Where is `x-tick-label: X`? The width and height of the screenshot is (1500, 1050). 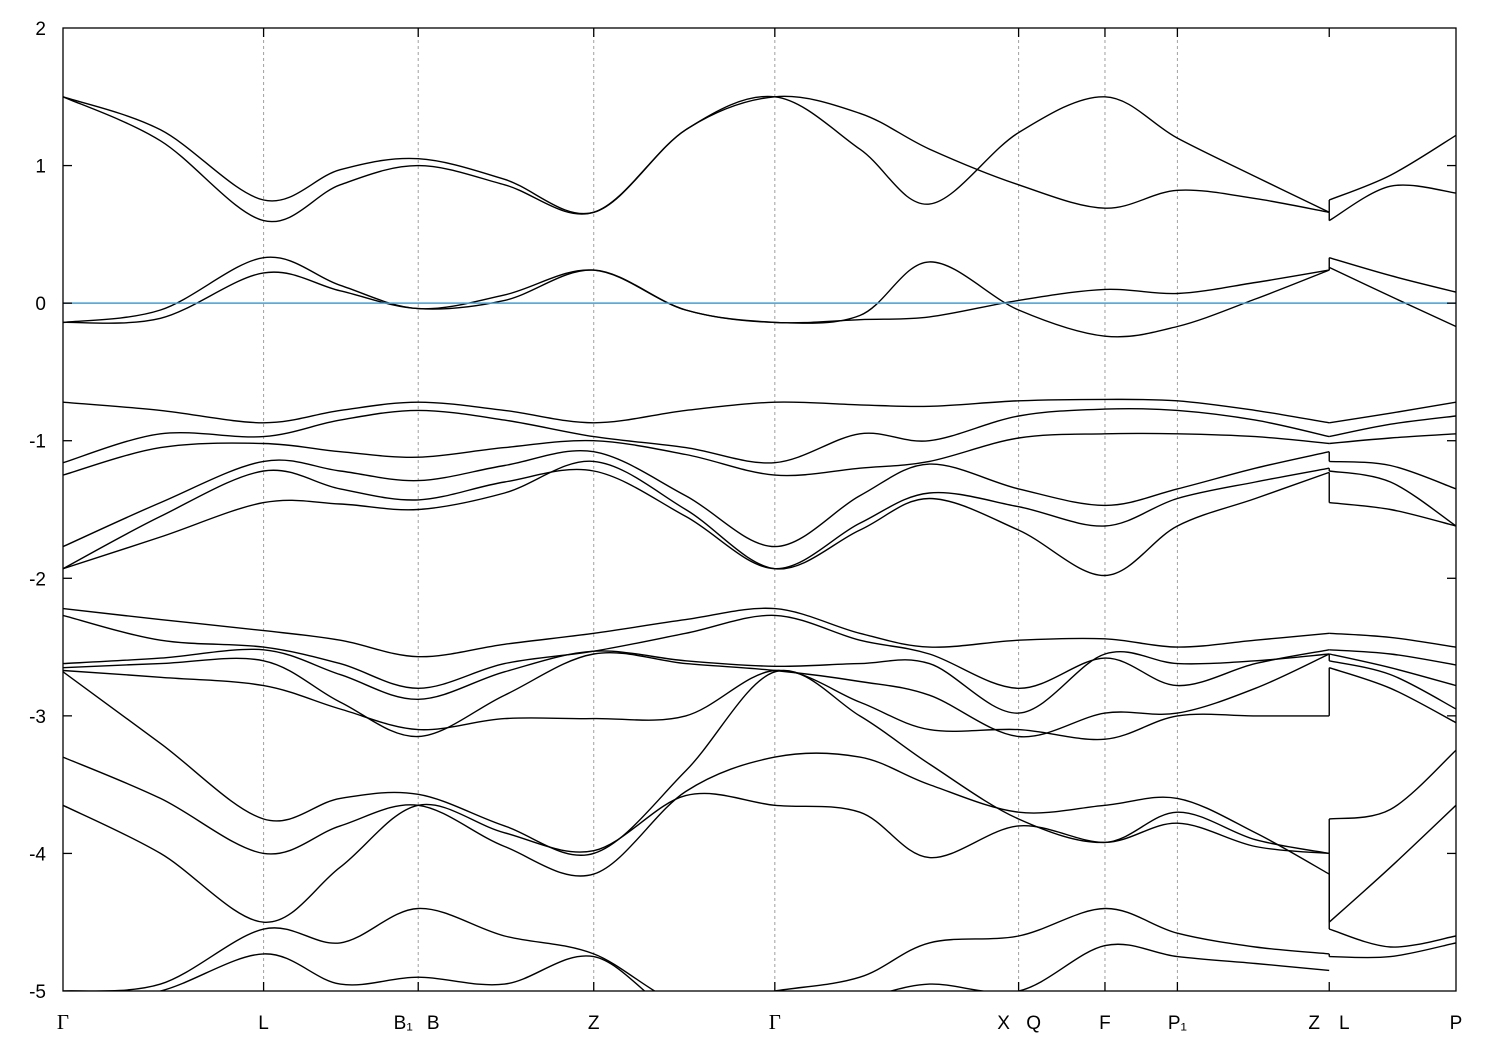 x-tick-label: X is located at coordinates (1003, 1023).